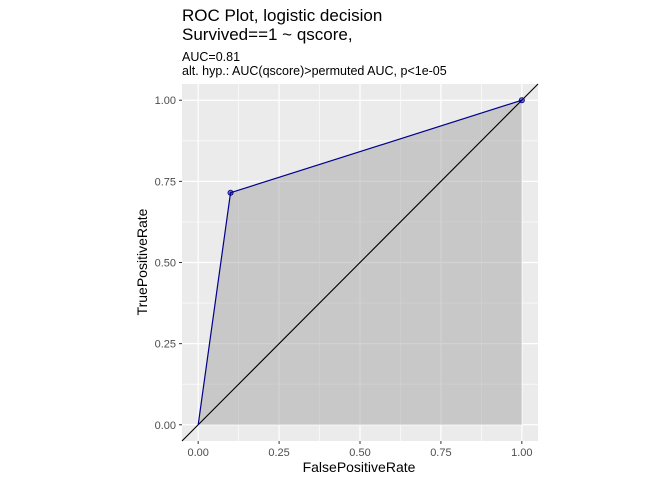  I want to click on y-tick-label: 1.00, so click(165, 101).